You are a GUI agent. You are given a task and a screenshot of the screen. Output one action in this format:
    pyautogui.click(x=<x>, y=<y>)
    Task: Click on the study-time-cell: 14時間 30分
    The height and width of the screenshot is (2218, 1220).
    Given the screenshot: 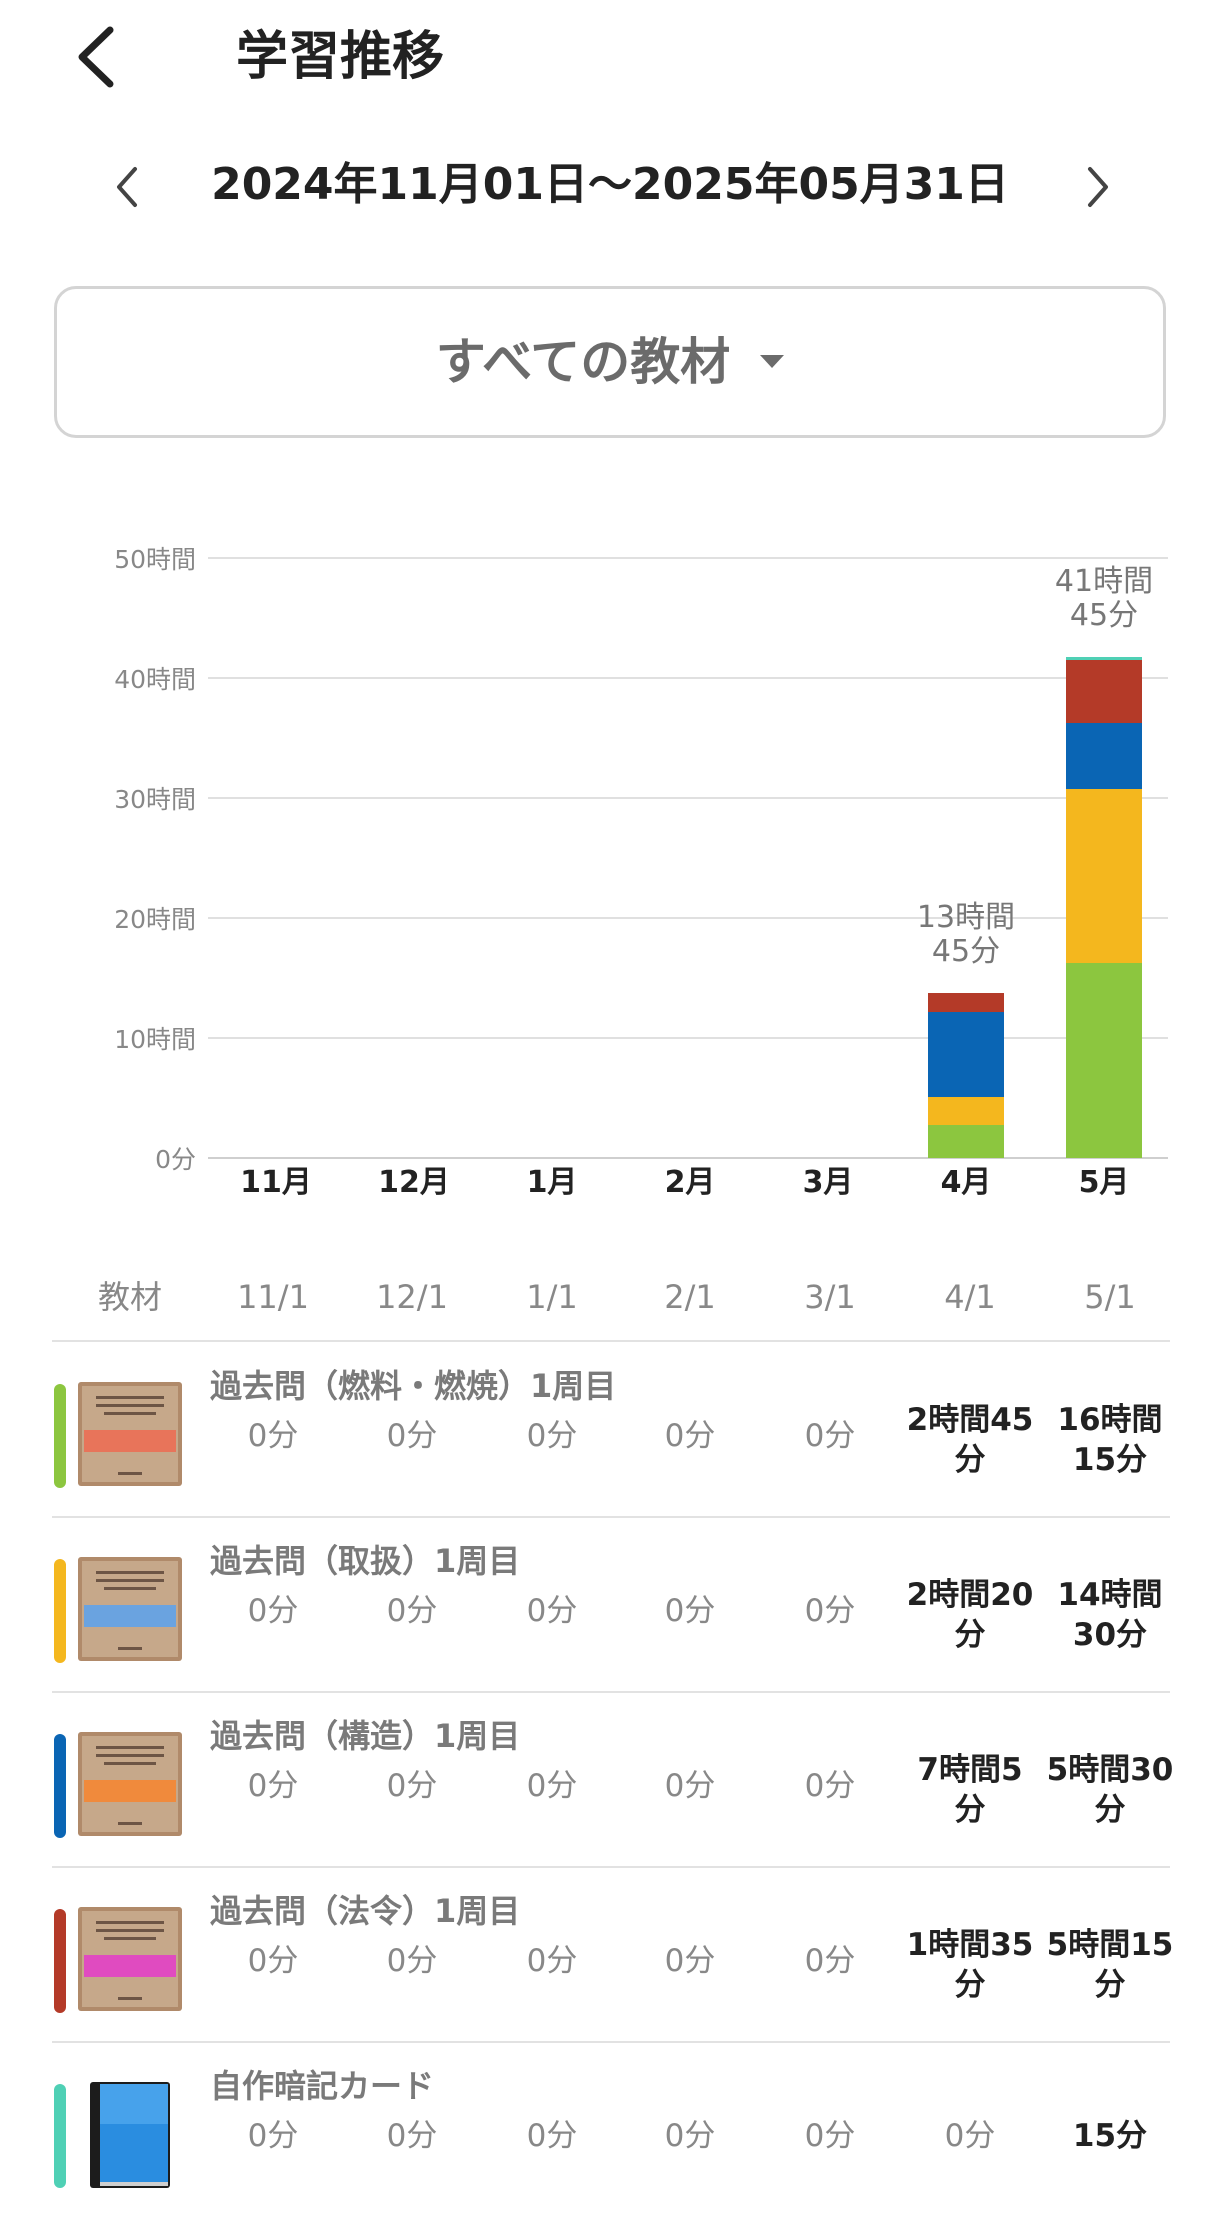 What is the action you would take?
    pyautogui.click(x=1110, y=1615)
    